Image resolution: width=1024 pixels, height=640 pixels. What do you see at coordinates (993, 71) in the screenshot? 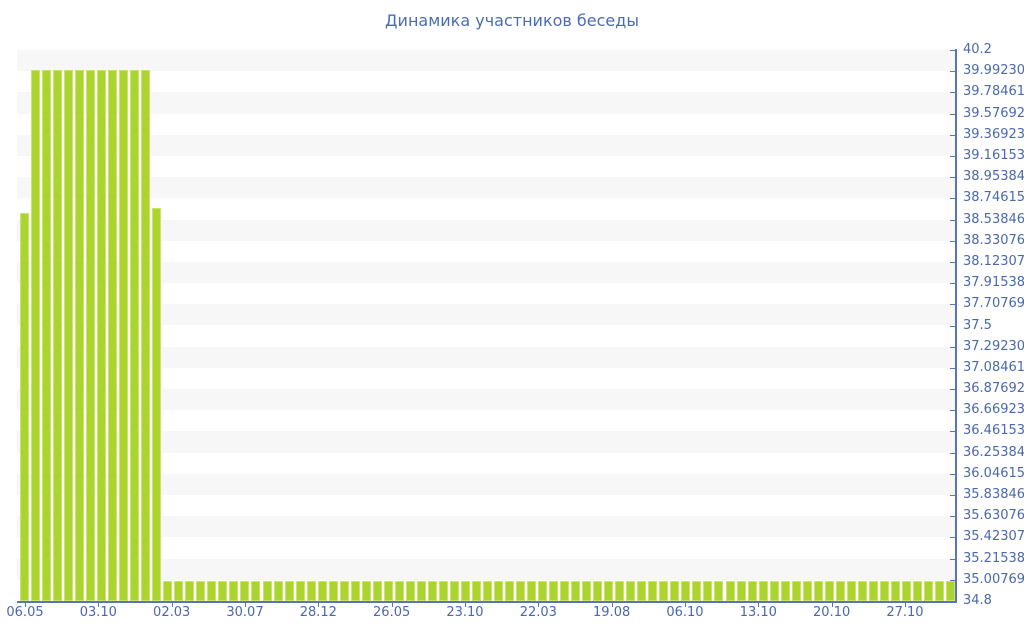
I see `y-axis-tick-label: 39.99230` at bounding box center [993, 71].